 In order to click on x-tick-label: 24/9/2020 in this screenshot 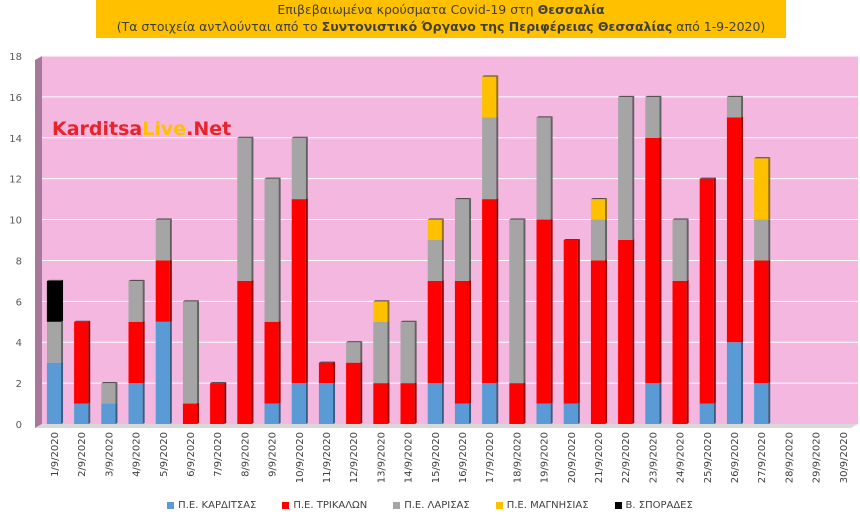, I will do `click(681, 457)`.